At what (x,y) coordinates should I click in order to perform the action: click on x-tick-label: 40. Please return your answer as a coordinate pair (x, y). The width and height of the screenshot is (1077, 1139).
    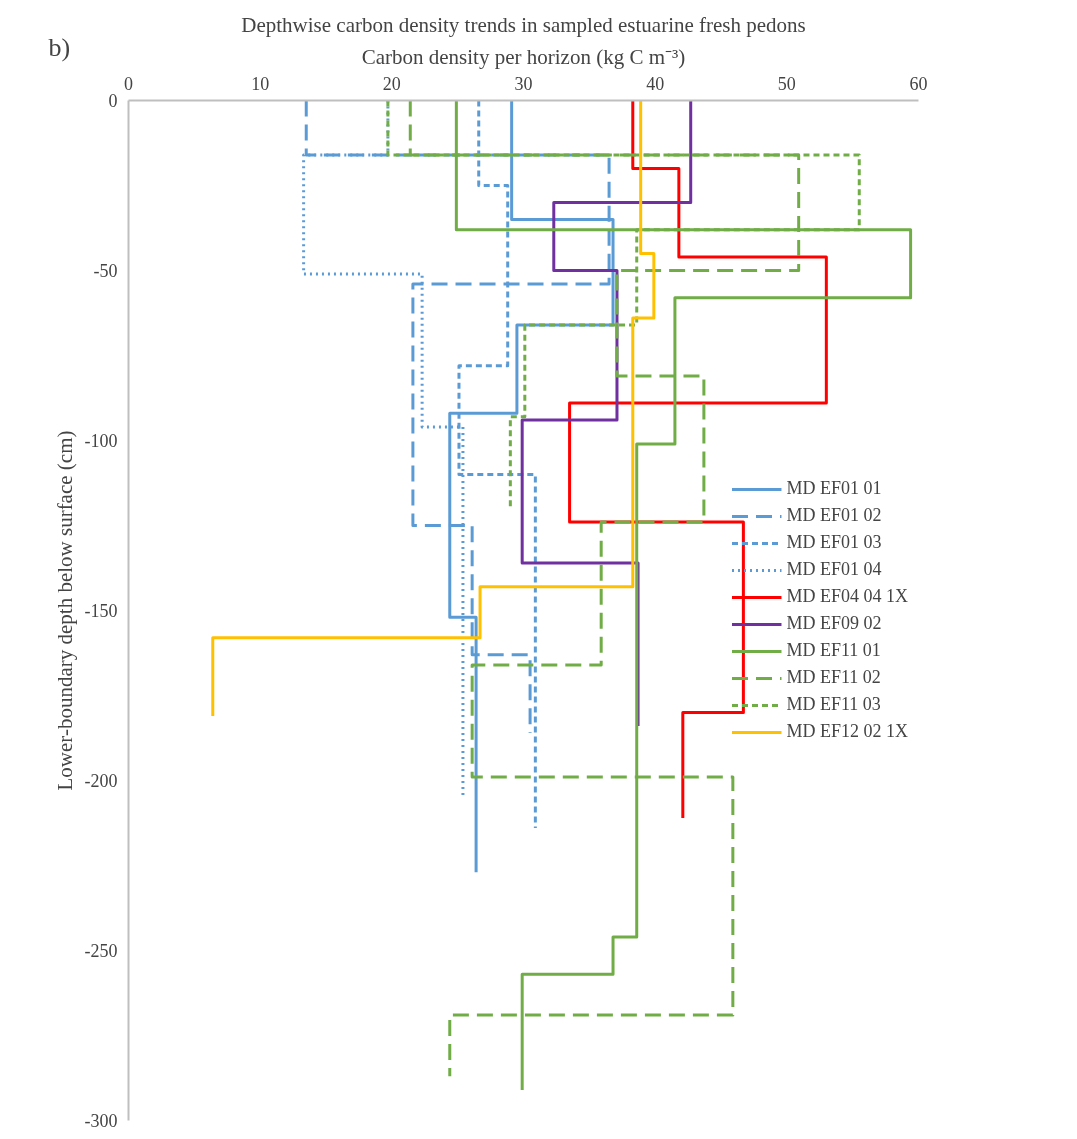
    Looking at the image, I should click on (655, 83).